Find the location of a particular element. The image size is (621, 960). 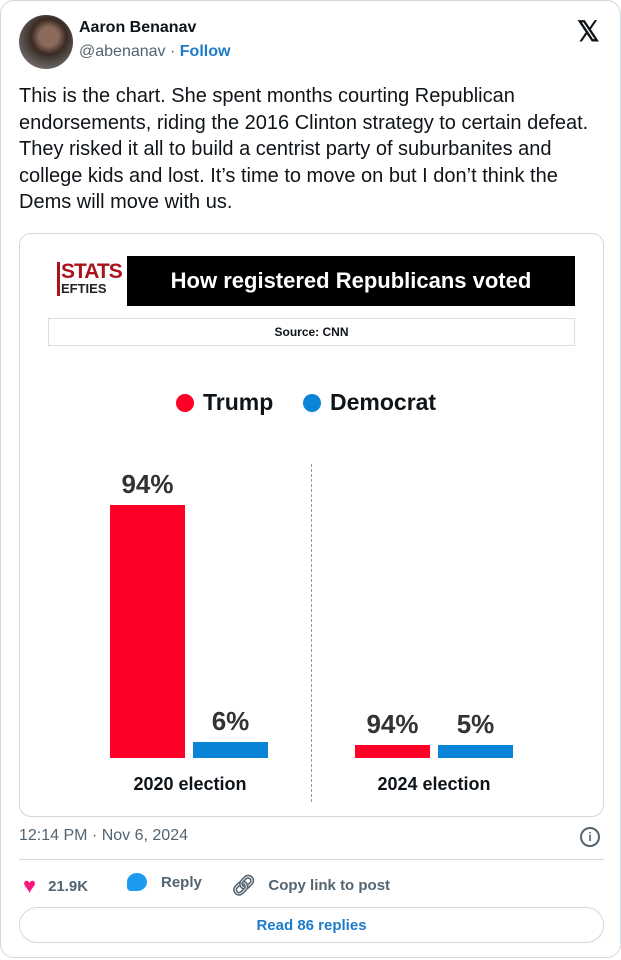

reply-label: Reply is located at coordinates (181, 882).